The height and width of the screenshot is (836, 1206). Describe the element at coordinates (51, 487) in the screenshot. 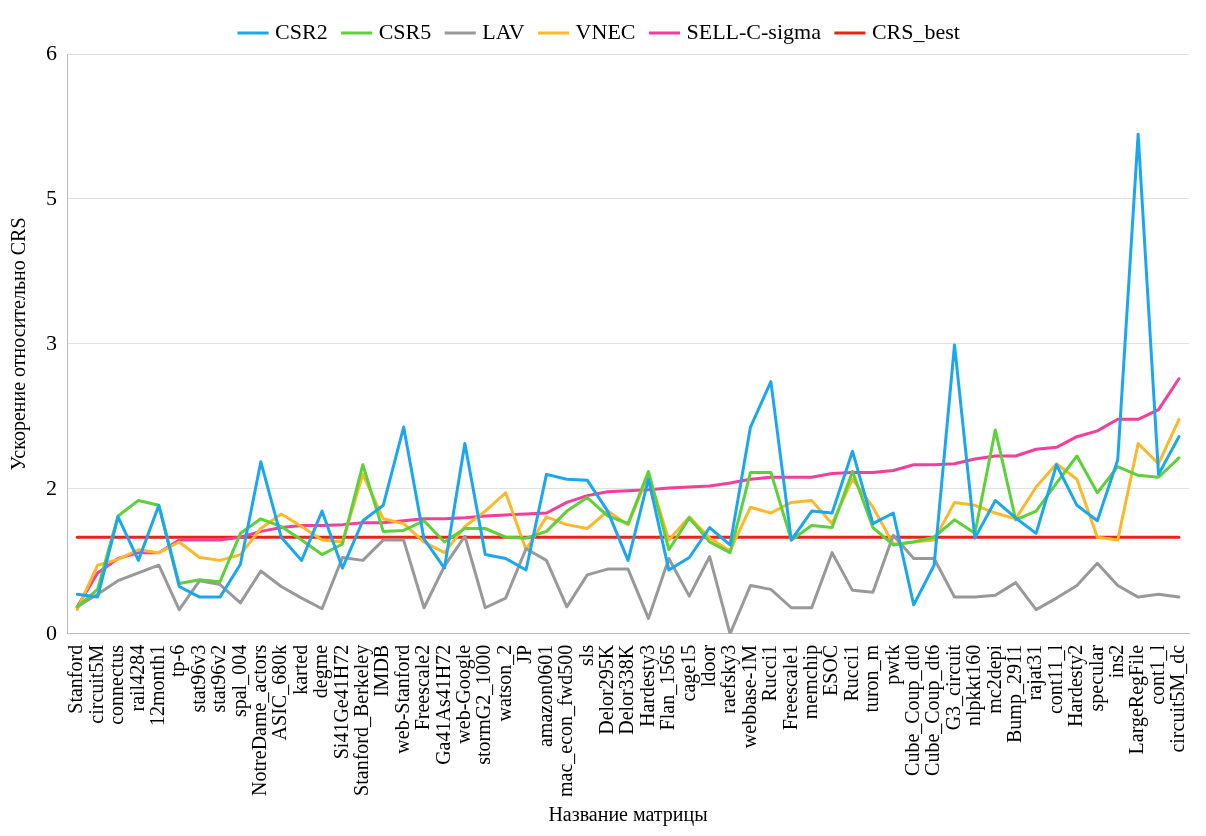

I see `y-tick-label: 2` at that location.